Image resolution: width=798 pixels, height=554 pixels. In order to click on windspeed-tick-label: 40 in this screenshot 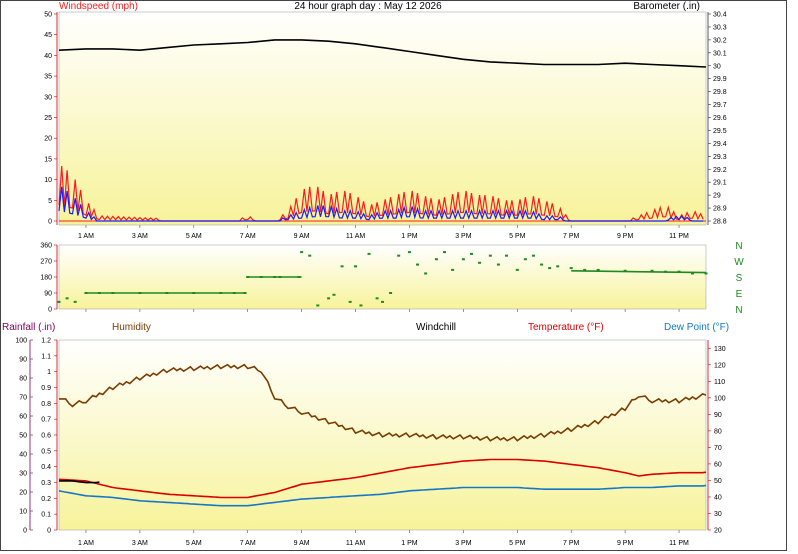, I will do `click(48, 56)`.